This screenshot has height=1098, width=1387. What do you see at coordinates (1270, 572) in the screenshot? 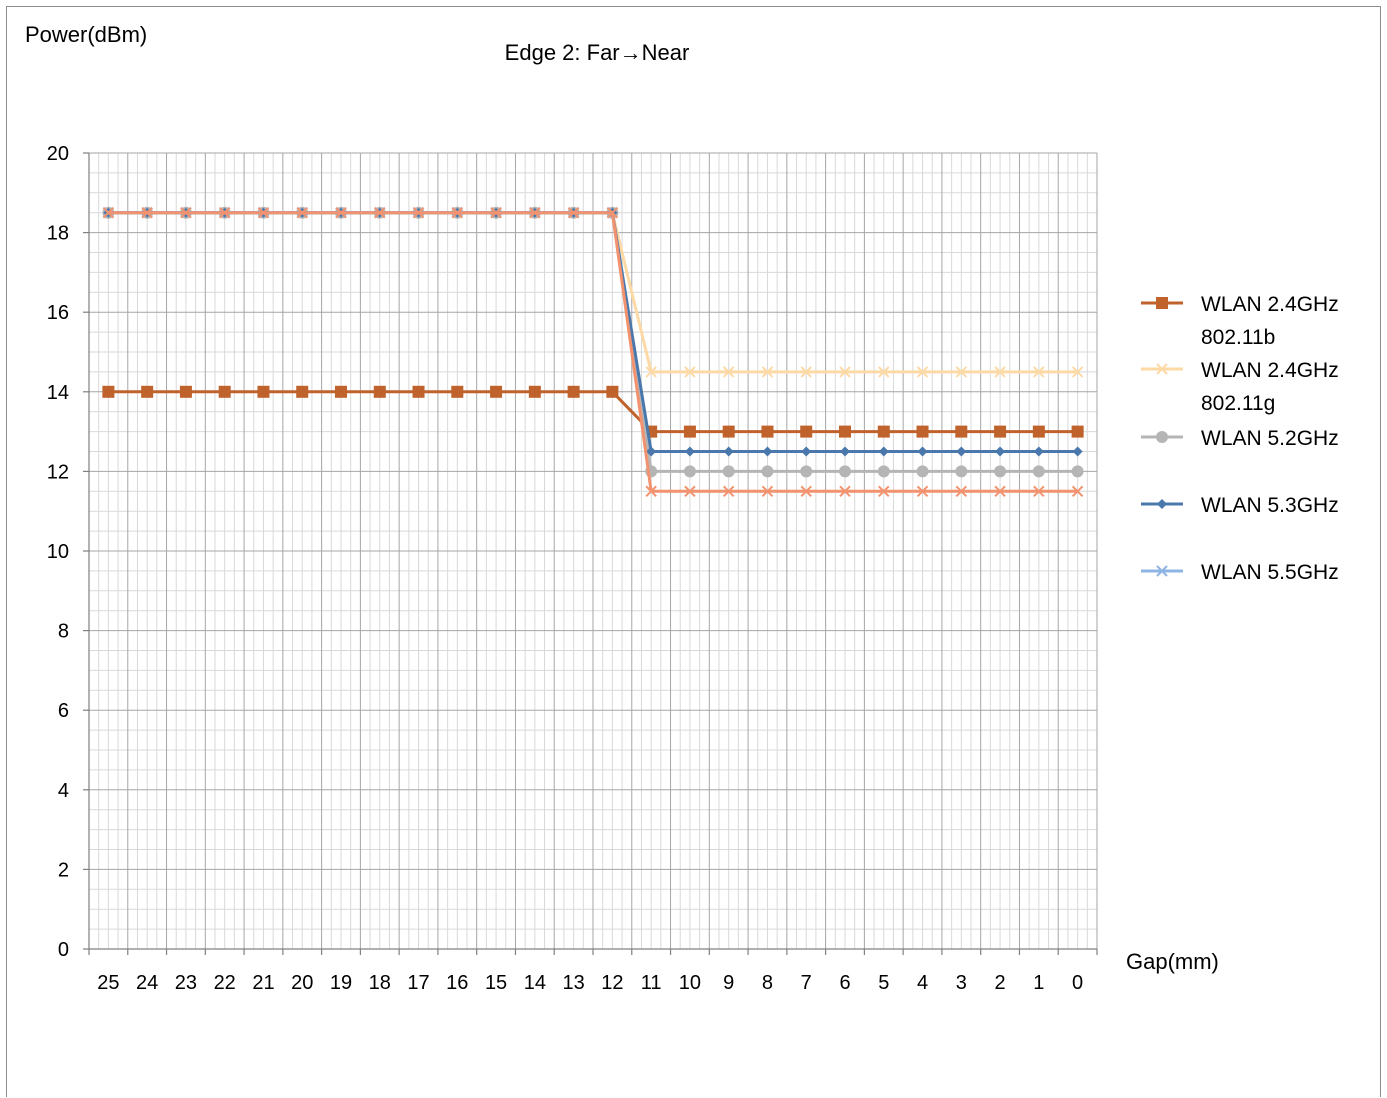
I see `legend-label: WLAN 5.5GHz` at bounding box center [1270, 572].